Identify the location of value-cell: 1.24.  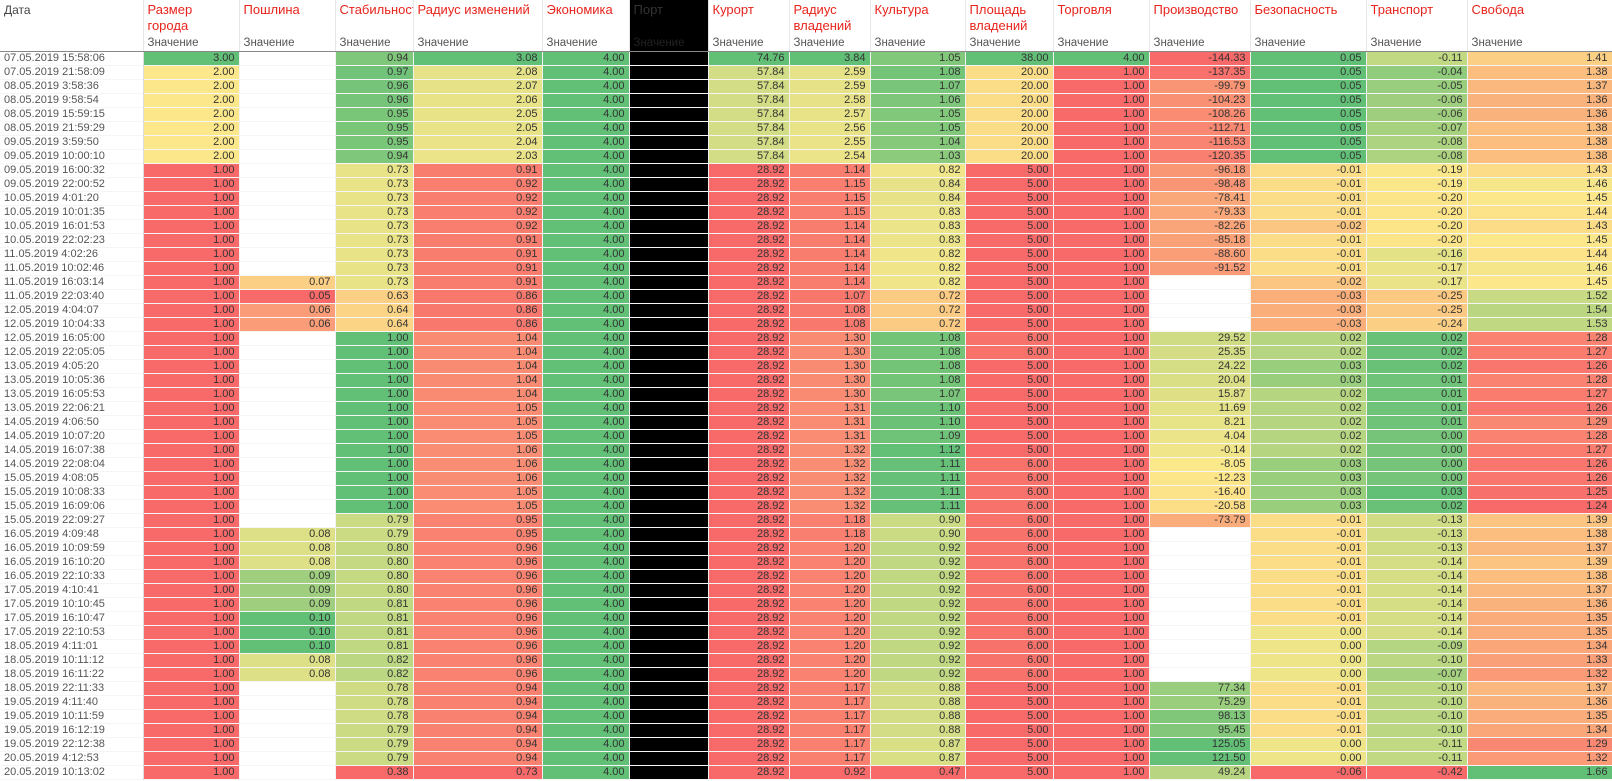
(1539, 506).